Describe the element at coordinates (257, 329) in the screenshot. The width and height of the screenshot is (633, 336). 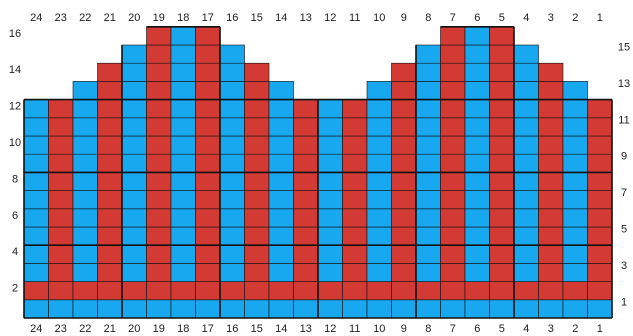
I see `column-label-bottom: 15` at that location.